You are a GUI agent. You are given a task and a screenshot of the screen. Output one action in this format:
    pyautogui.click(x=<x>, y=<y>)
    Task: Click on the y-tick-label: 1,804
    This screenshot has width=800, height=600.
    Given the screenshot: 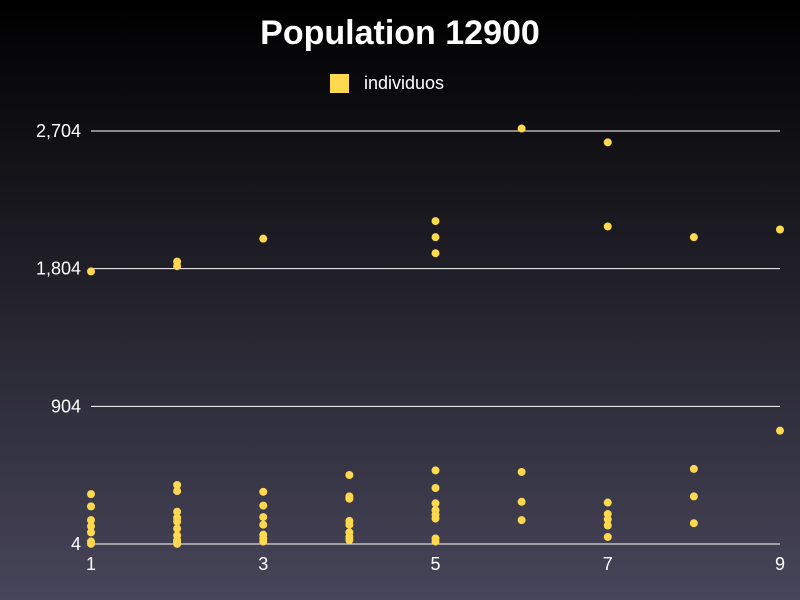 What is the action you would take?
    pyautogui.click(x=58, y=269)
    